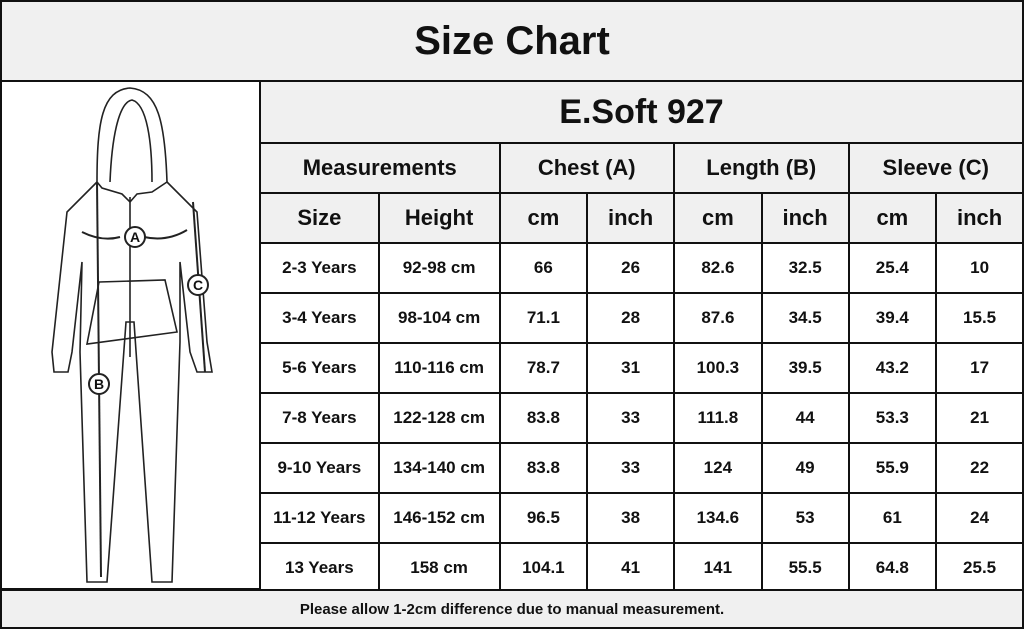  Describe the element at coordinates (439, 468) in the screenshot. I see `table-cell: 134-140 cm` at that location.